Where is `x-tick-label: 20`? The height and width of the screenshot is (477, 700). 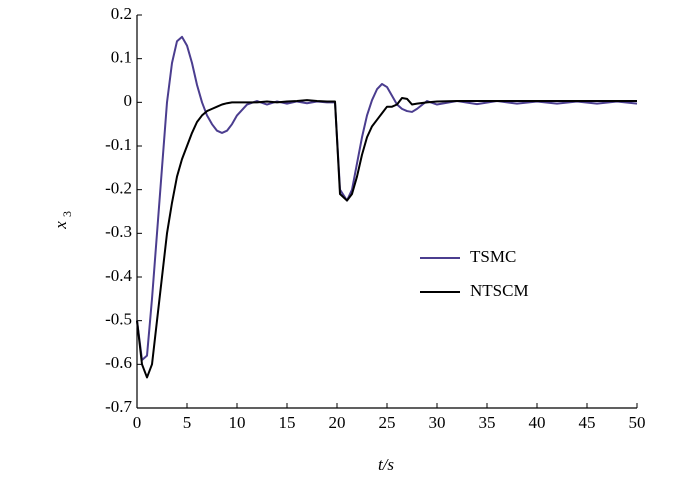
x-tick-label: 20 is located at coordinates (337, 422).